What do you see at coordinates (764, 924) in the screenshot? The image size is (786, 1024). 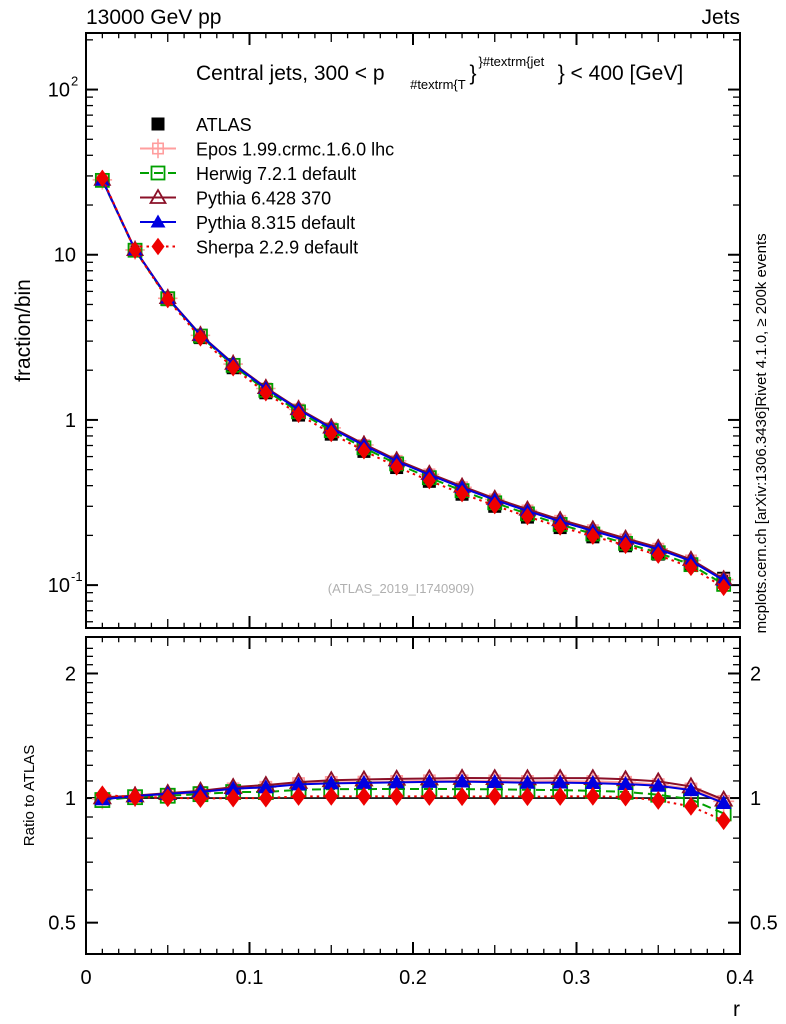 I see `ratio-y-tick-label-right: 0.5` at bounding box center [764, 924].